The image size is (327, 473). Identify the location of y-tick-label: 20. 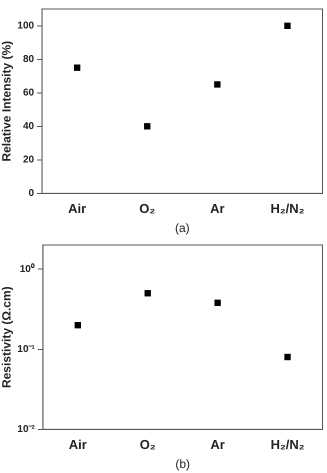
(28, 160).